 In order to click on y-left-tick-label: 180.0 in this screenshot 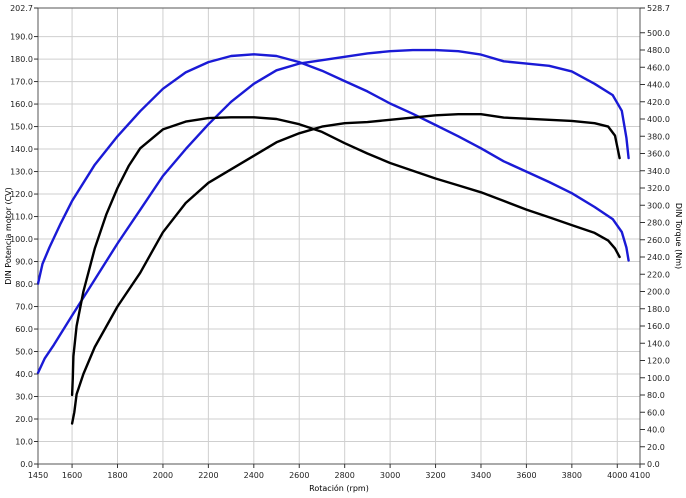, I will do `click(21, 59)`.